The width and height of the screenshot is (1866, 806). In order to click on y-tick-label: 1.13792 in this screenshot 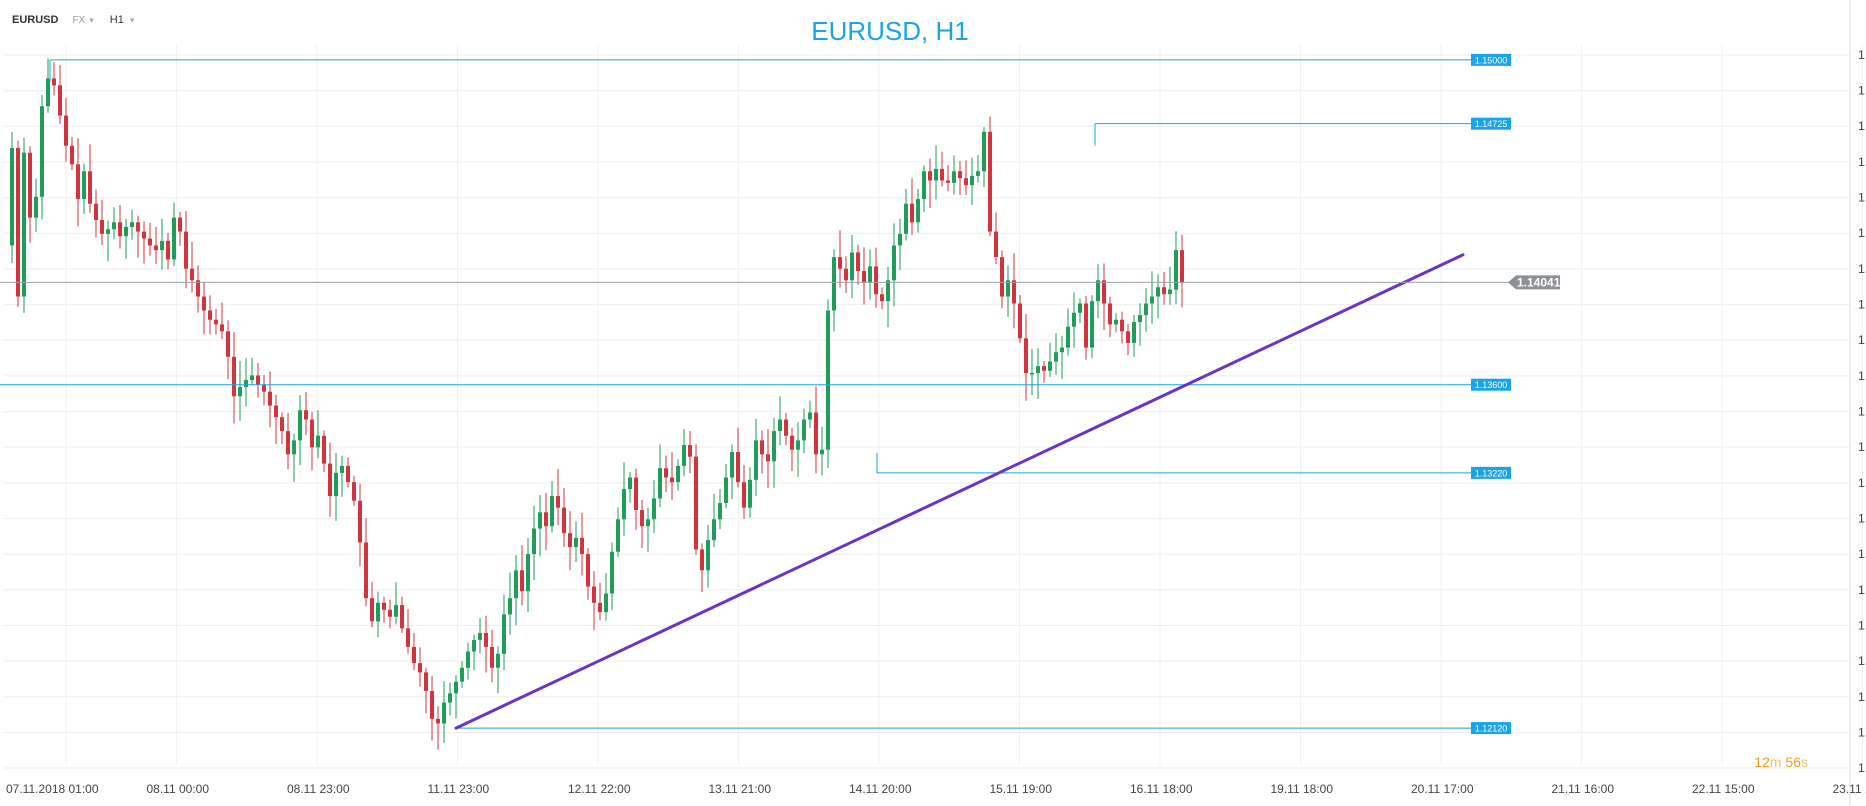, I will do `click(1862, 340)`.